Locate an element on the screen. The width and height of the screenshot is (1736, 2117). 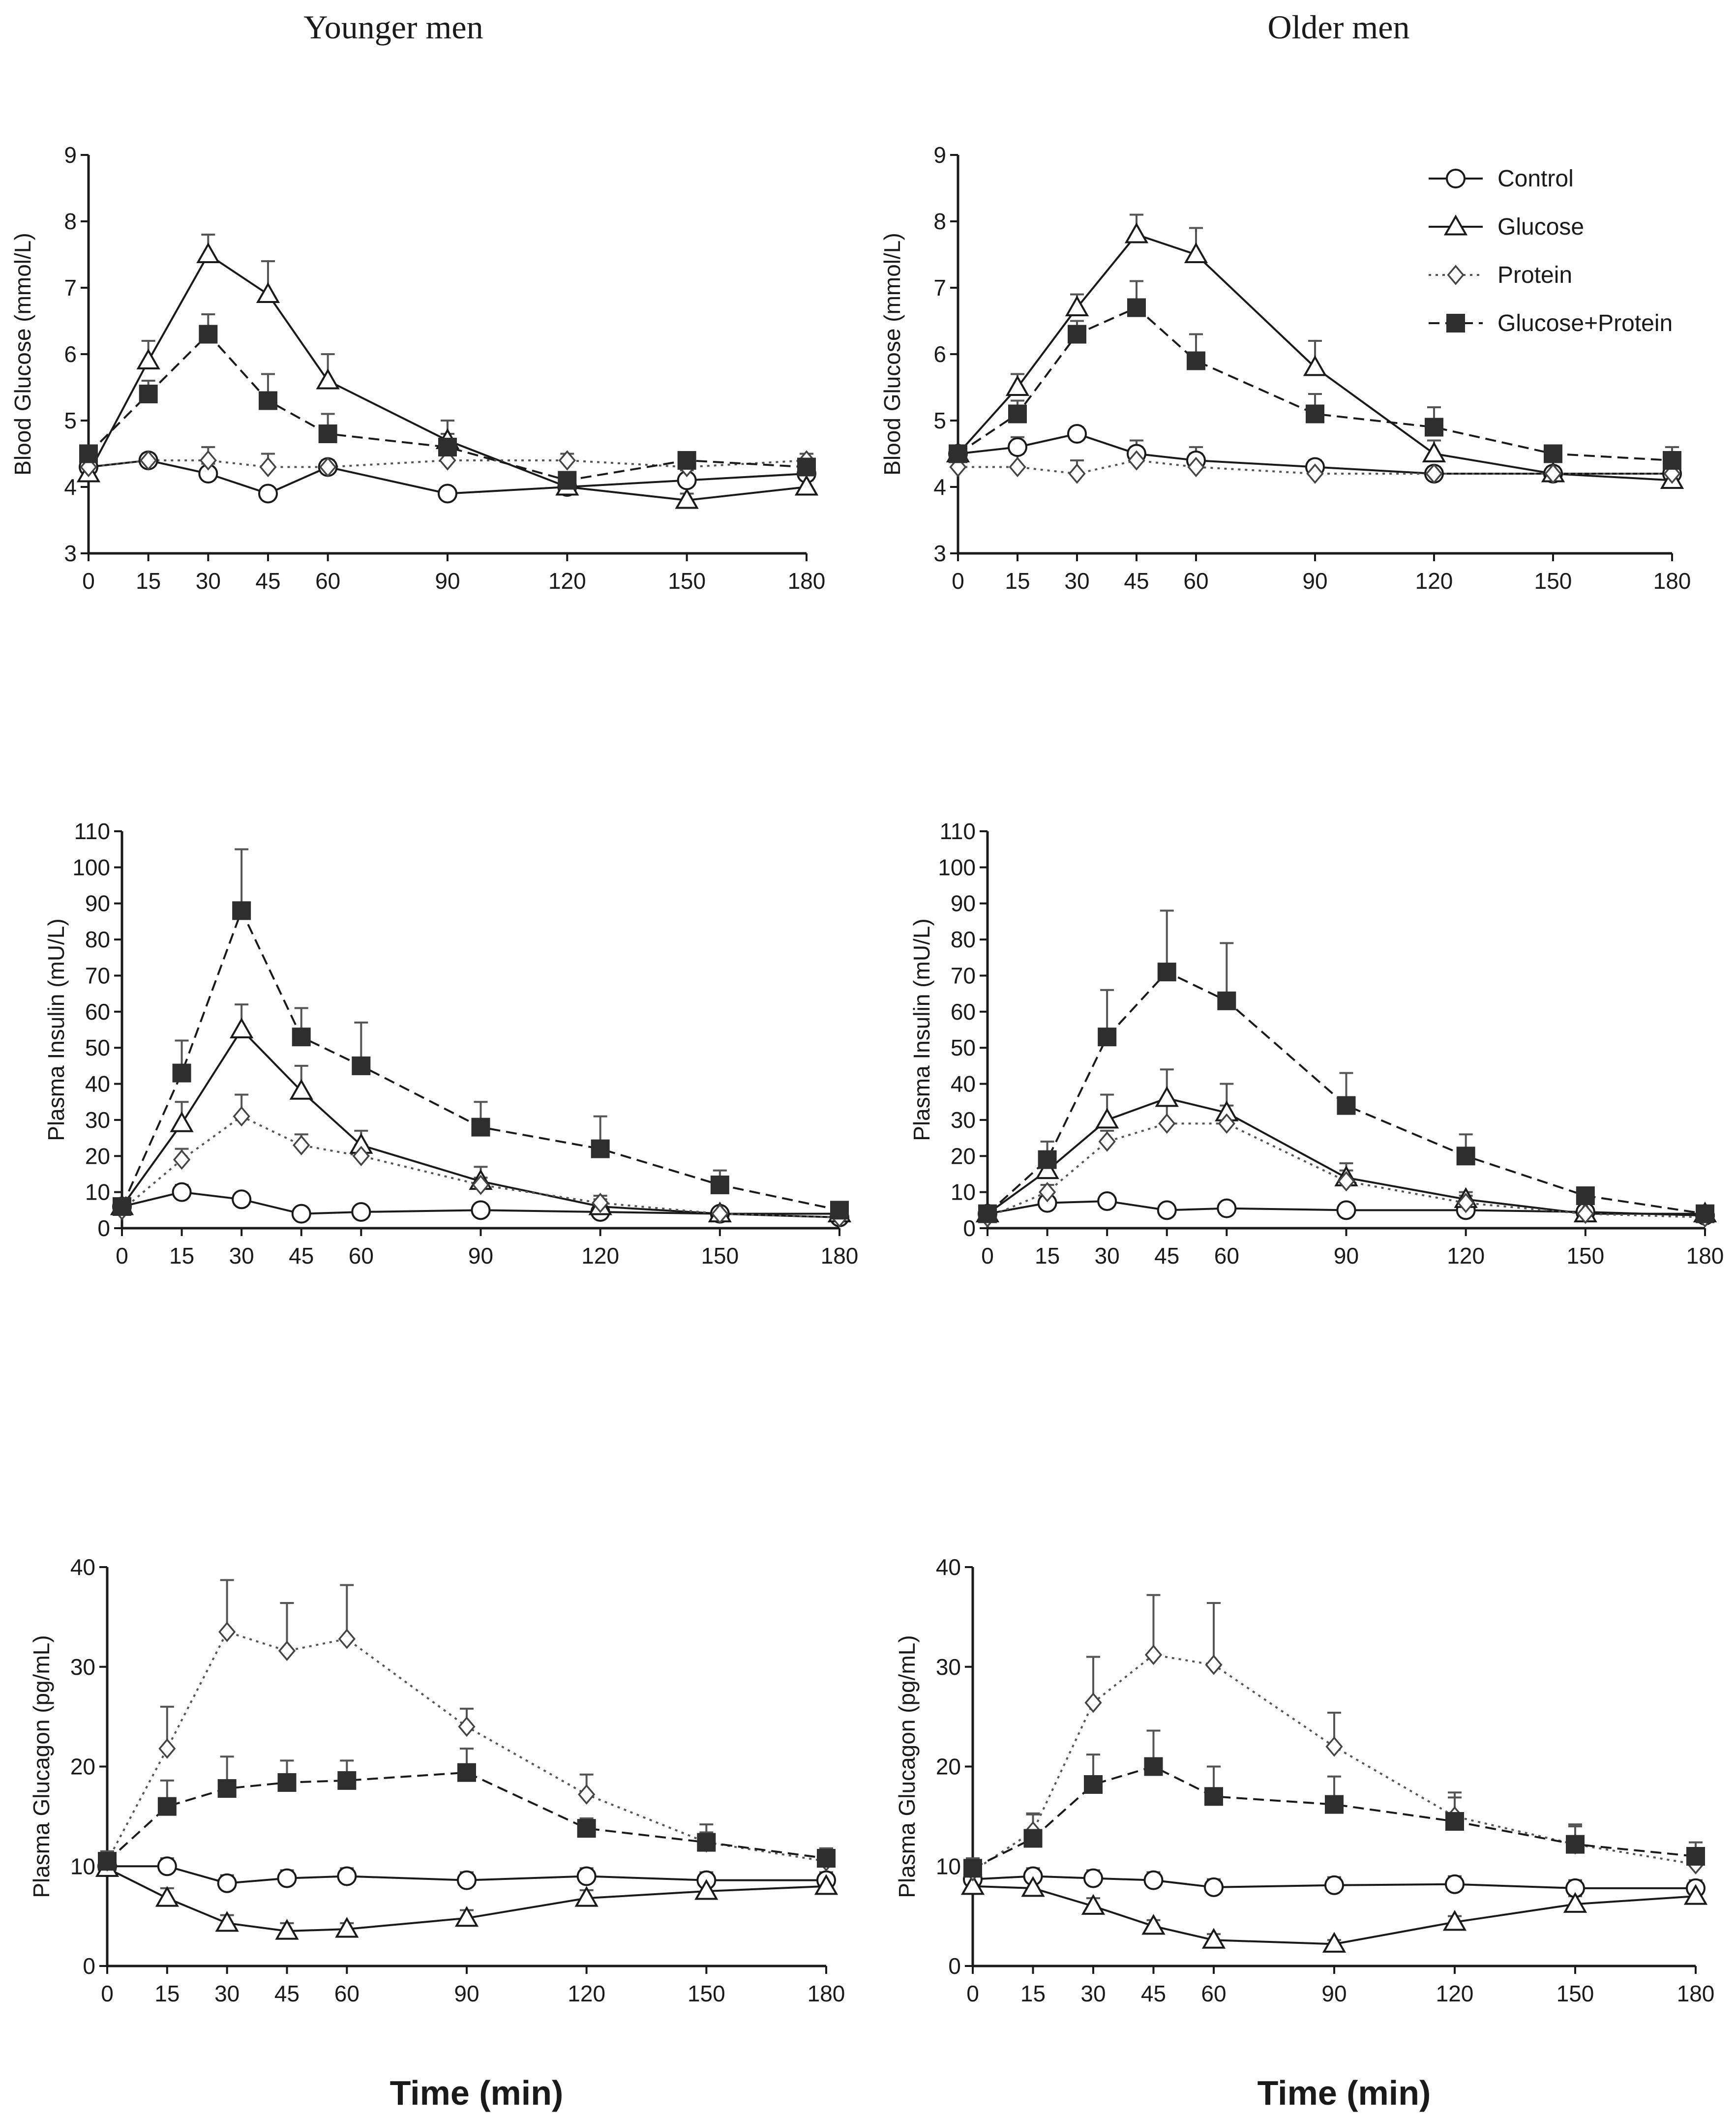
x-axis-label: Time (min) is located at coordinates (477, 2093).